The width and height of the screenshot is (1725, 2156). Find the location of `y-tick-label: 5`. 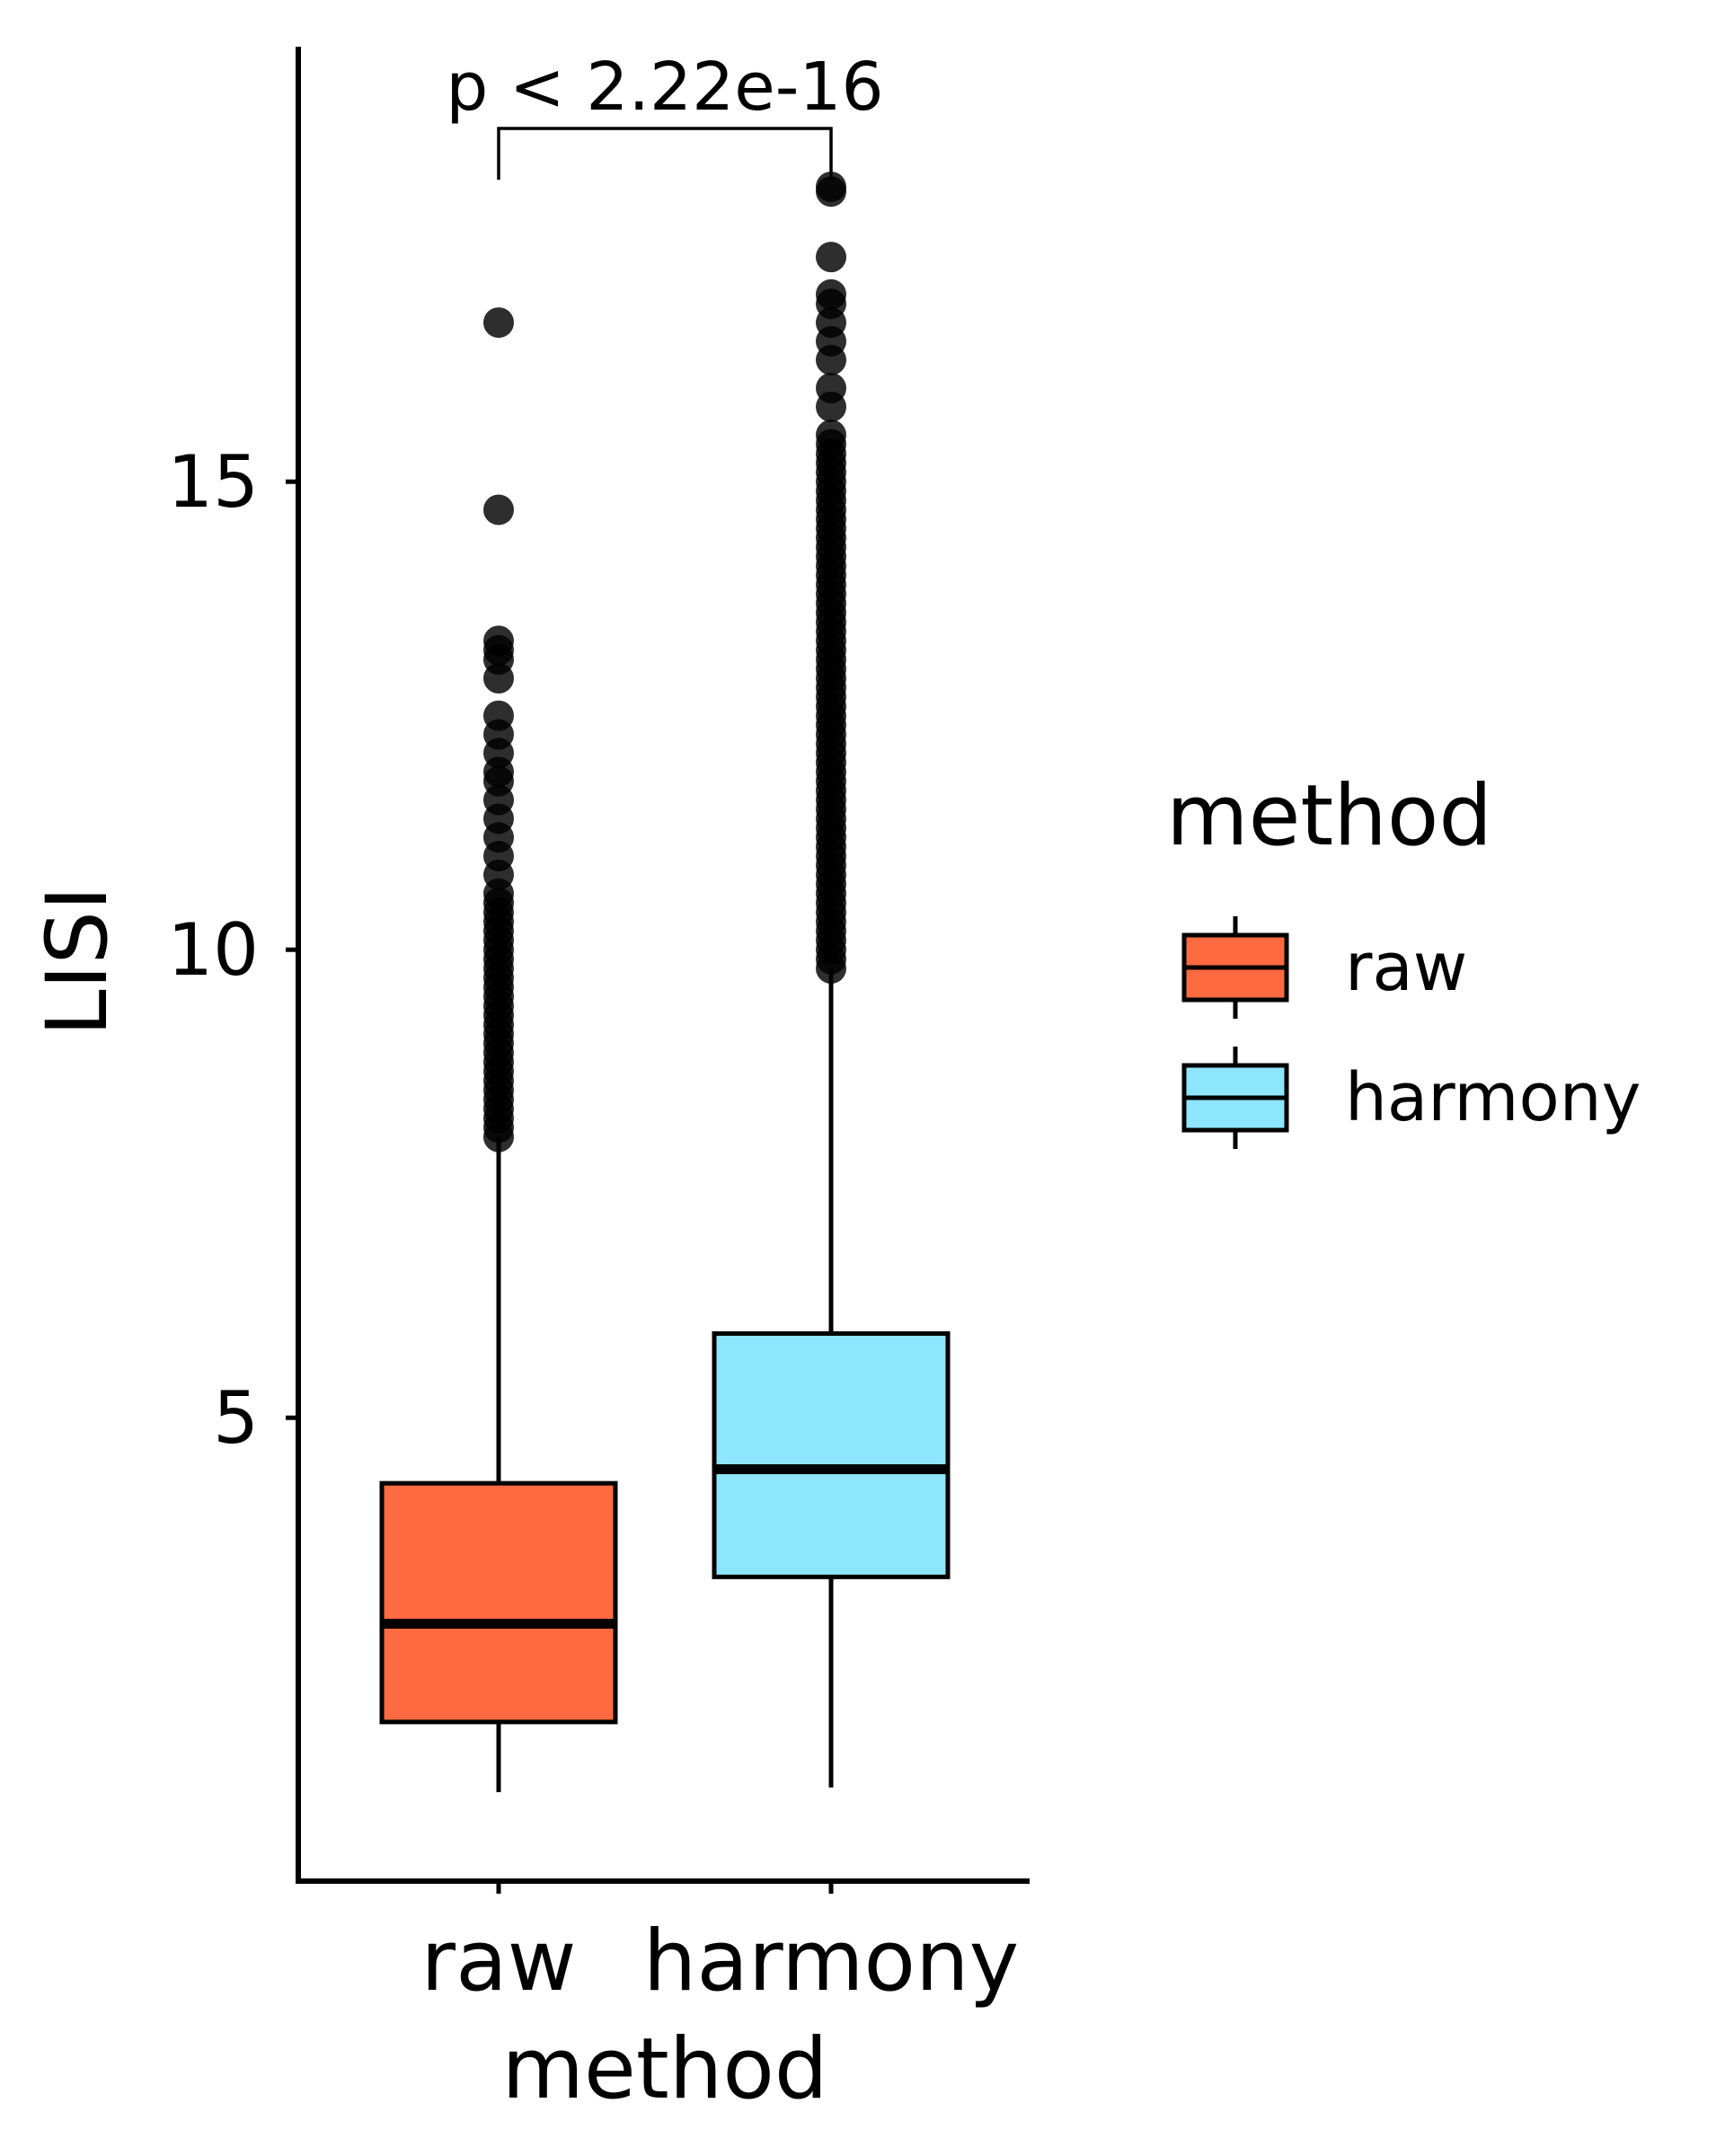

y-tick-label: 5 is located at coordinates (236, 1418).